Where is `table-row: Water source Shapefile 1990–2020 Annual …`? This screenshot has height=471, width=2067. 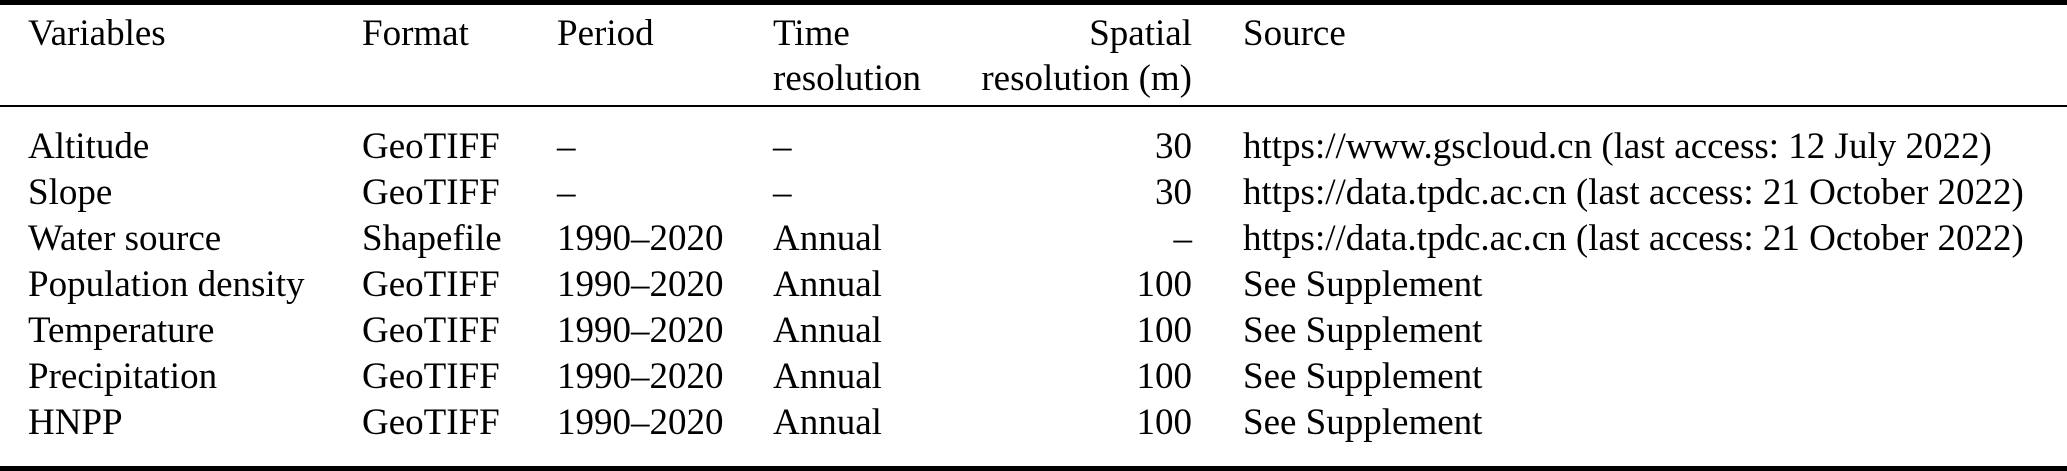
table-row: Water source Shapefile 1990–2020 Annual … is located at coordinates (1033, 239).